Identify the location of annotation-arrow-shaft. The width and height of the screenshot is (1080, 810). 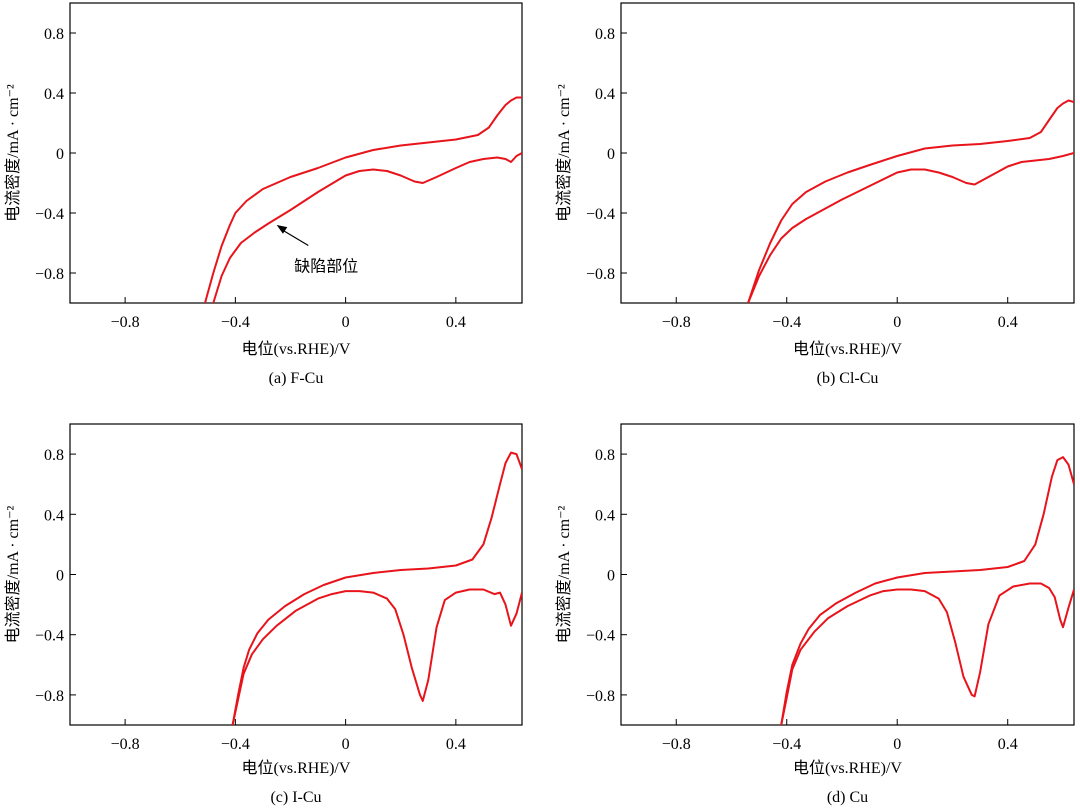
(294, 237).